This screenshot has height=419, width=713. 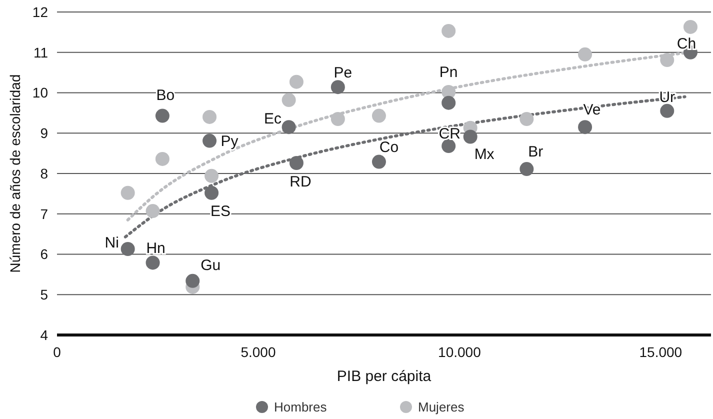 I want to click on x-tick-label: 10.000, so click(x=460, y=352).